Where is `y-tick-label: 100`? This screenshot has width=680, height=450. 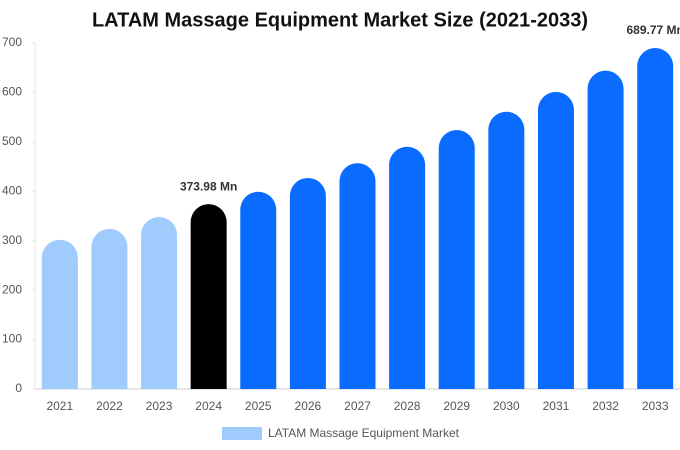
y-tick-label: 100 is located at coordinates (12, 339).